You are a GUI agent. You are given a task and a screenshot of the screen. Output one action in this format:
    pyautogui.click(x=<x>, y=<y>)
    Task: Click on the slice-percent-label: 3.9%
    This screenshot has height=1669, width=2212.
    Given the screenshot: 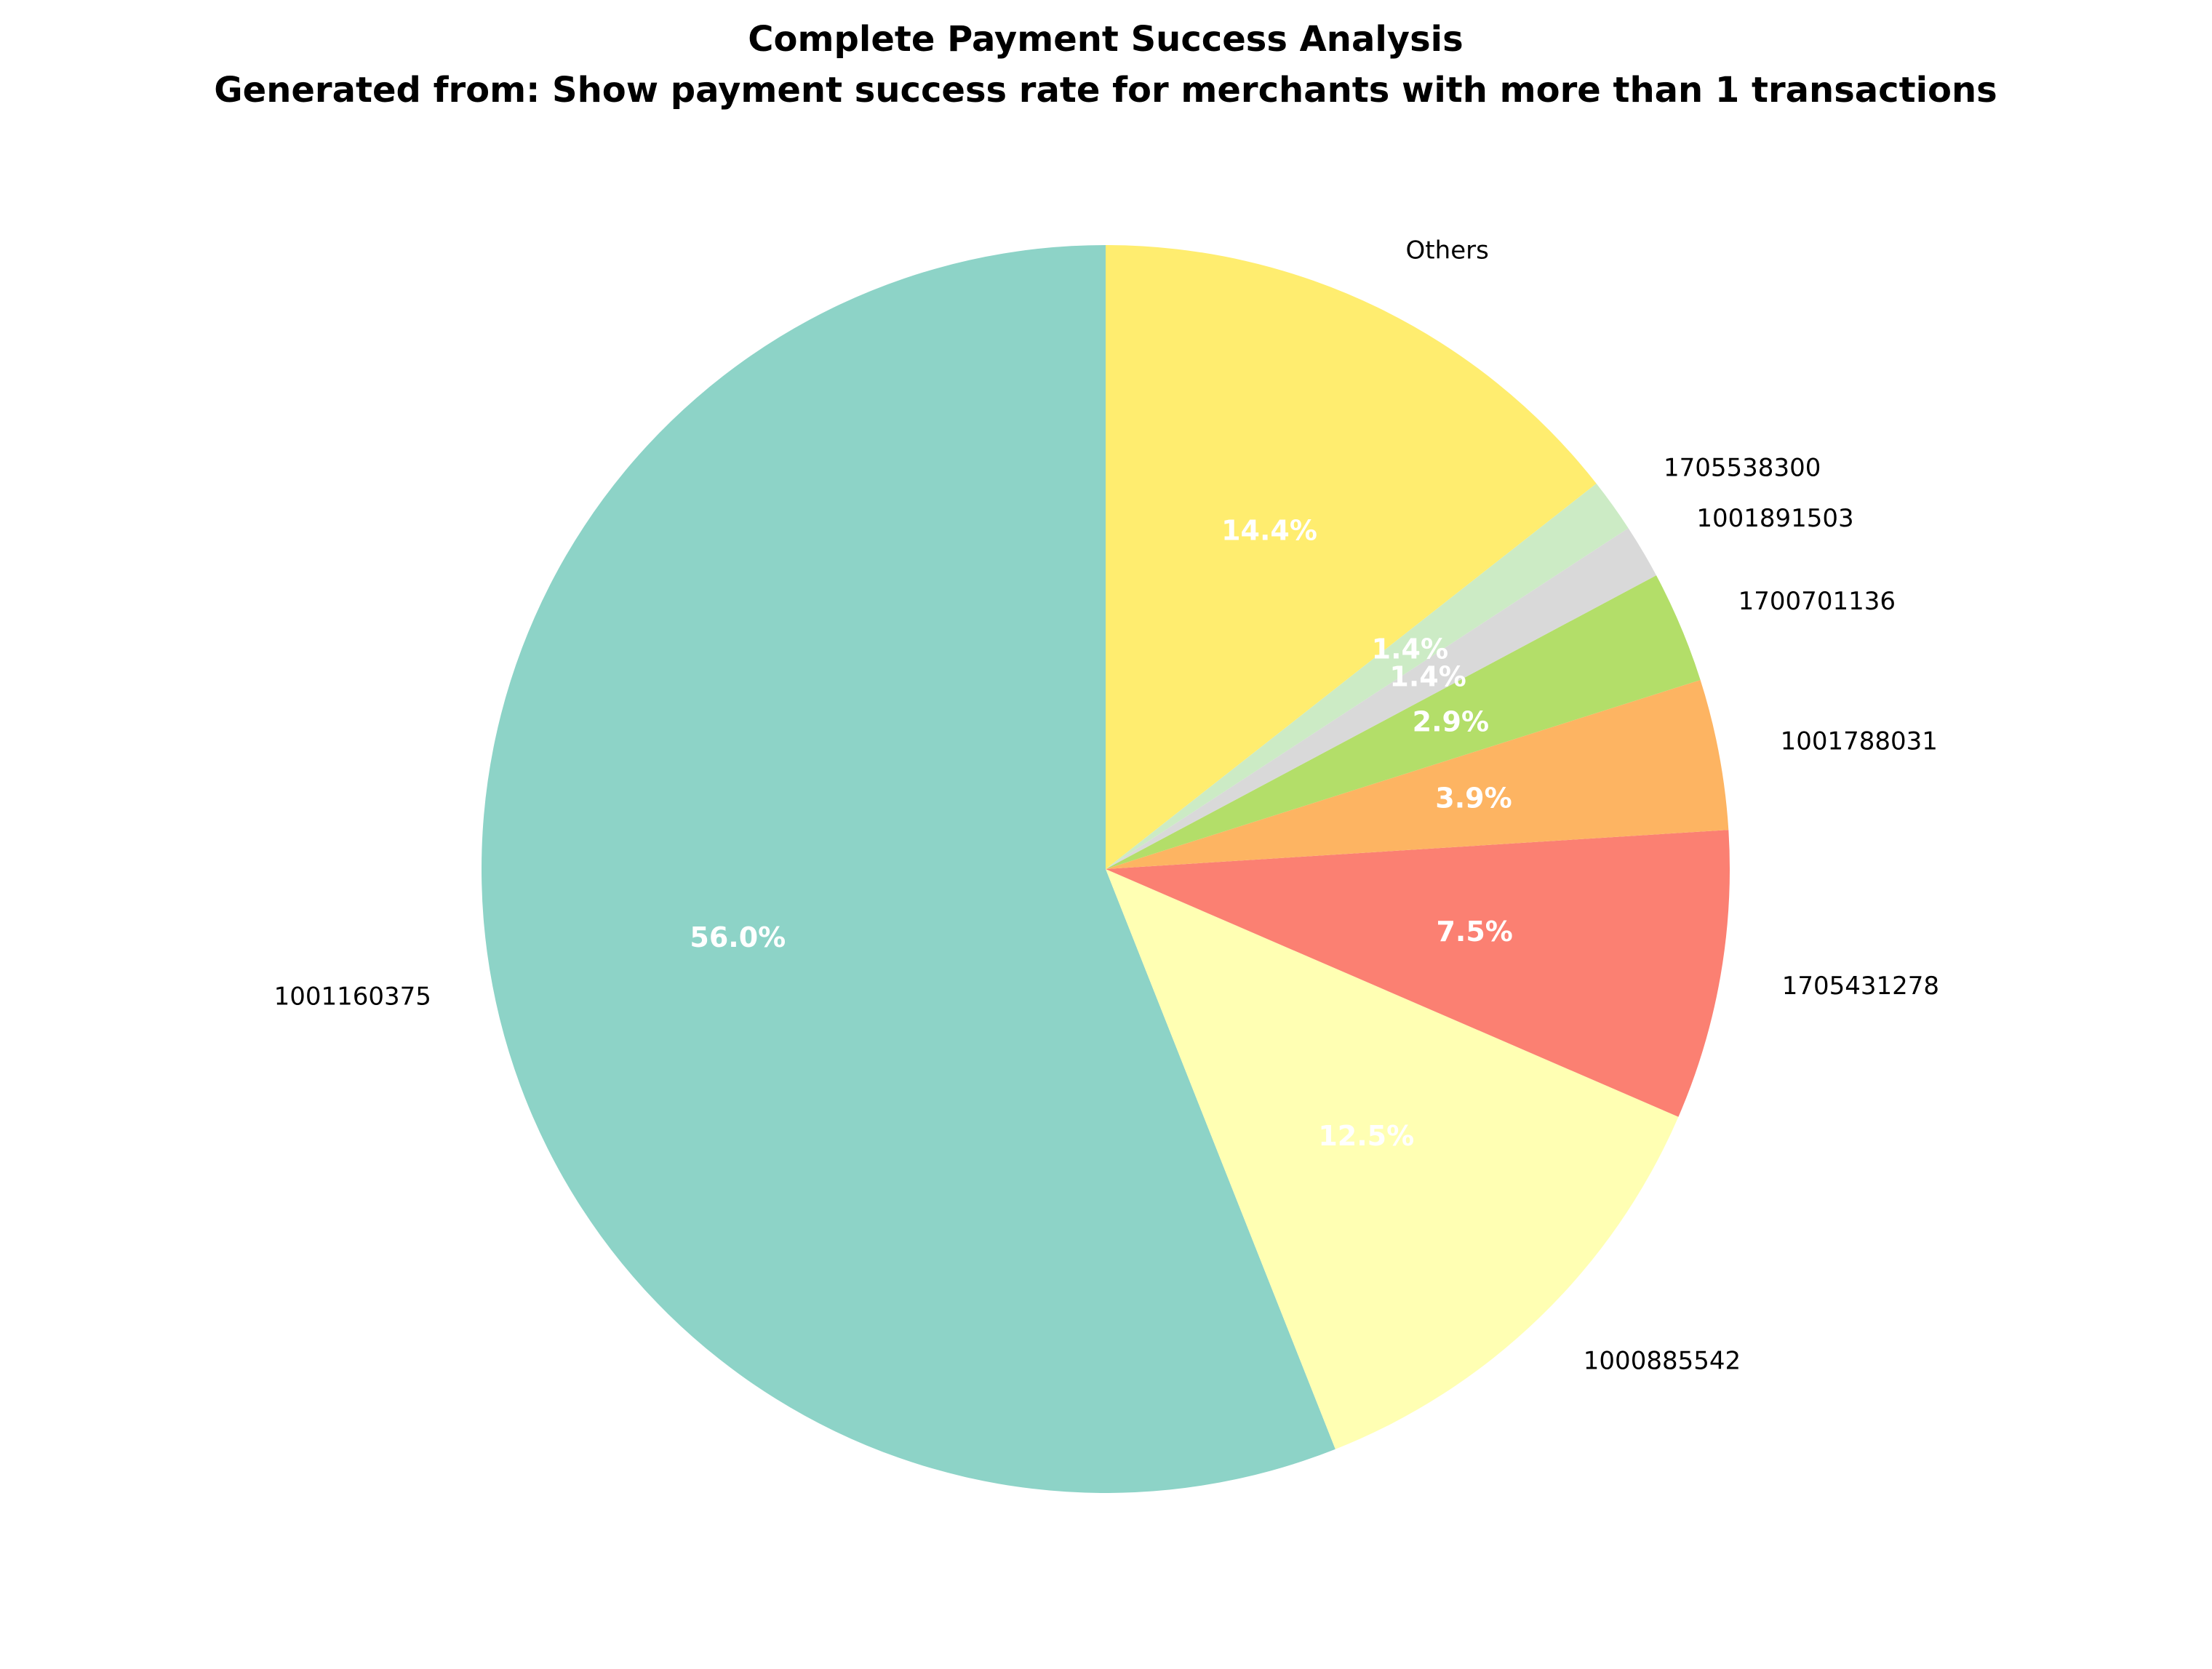 What is the action you would take?
    pyautogui.click(x=1473, y=799)
    